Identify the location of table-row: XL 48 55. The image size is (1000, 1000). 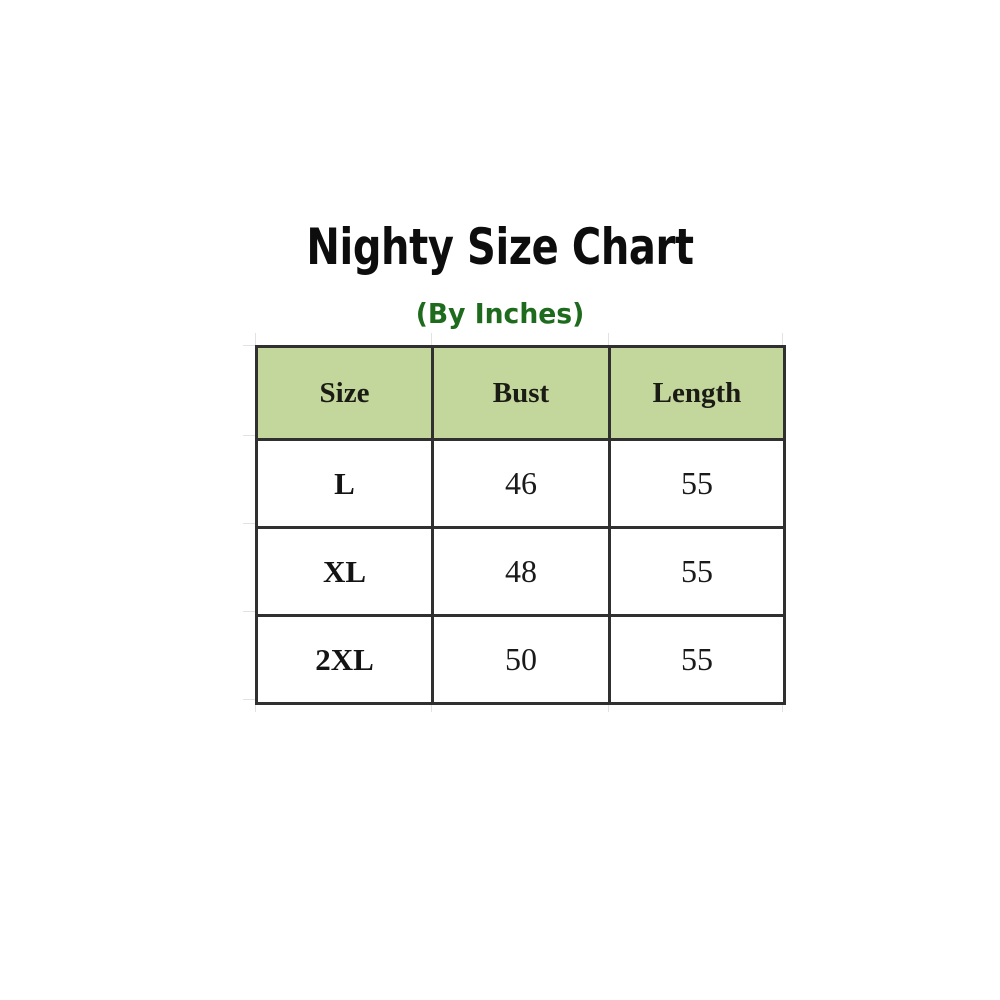
(520, 571).